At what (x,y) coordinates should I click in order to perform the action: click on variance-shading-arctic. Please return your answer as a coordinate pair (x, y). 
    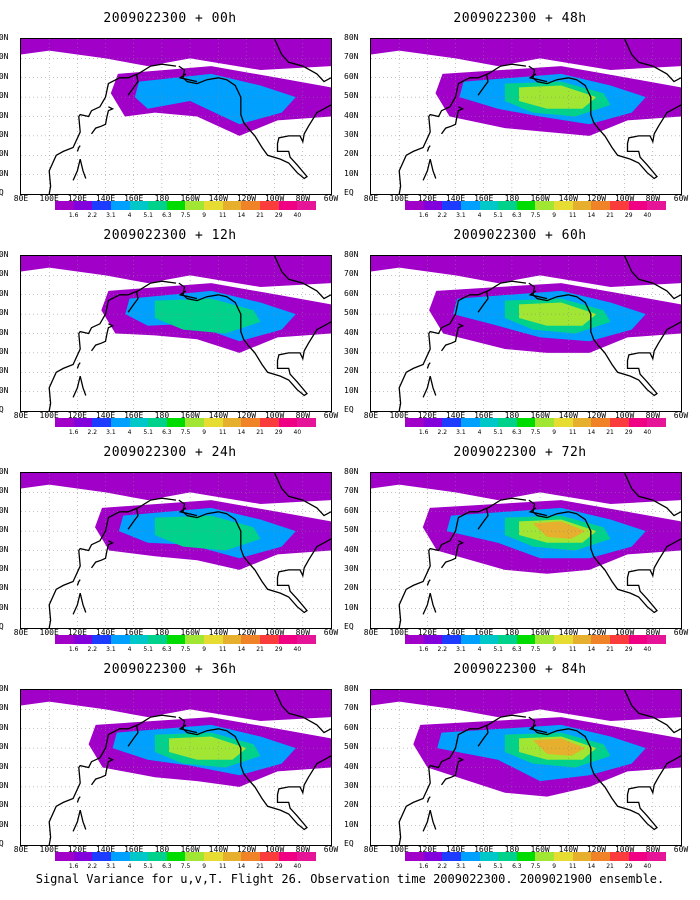
    Looking at the image, I should click on (526, 705).